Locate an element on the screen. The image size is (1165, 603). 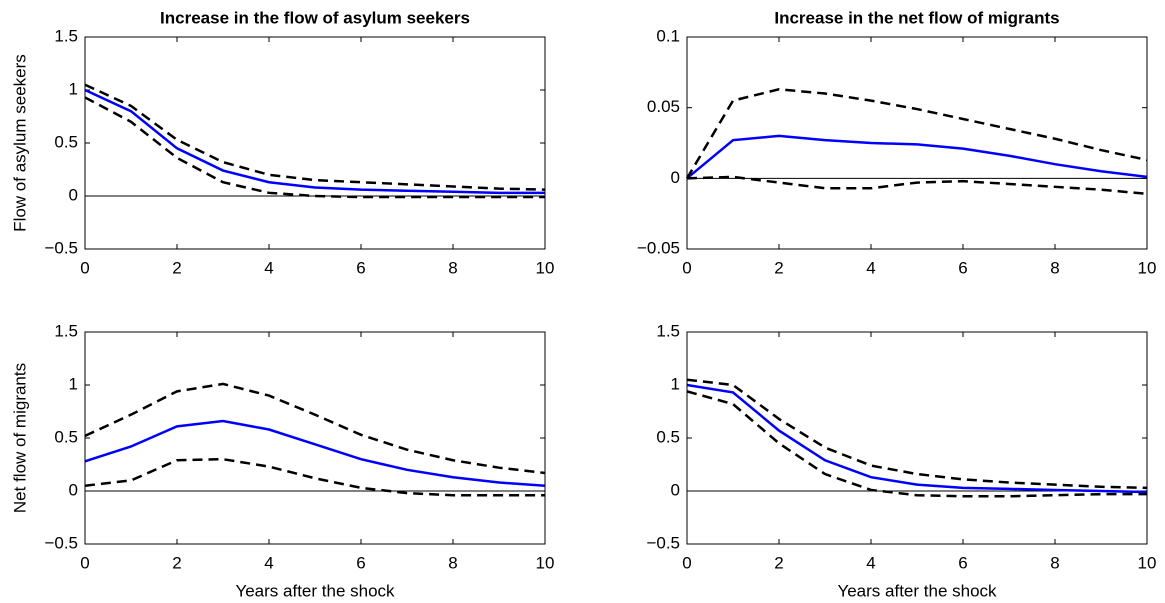
y-axis-label: Flow of asylum seekers is located at coordinates (19, 143).